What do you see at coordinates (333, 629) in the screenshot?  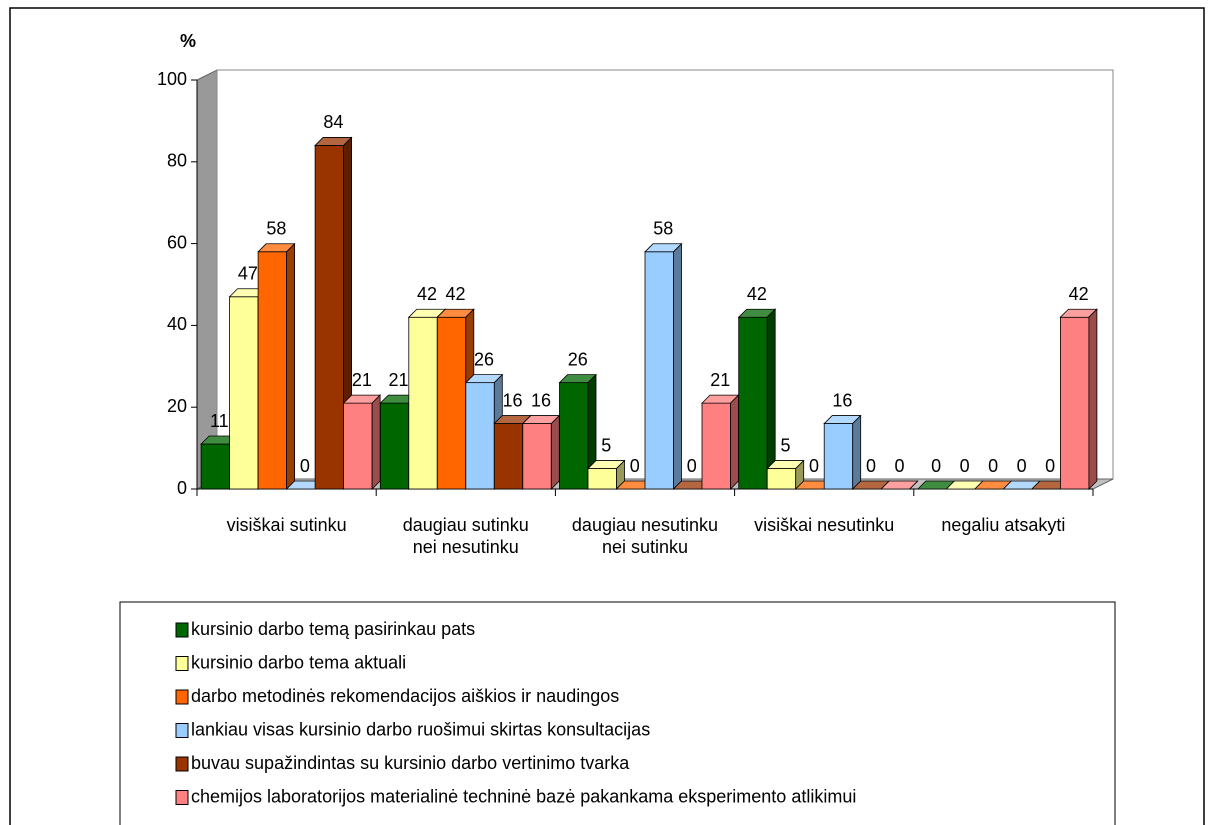 I see `legend-label: kursinio darbo temą pasirinkau pats` at bounding box center [333, 629].